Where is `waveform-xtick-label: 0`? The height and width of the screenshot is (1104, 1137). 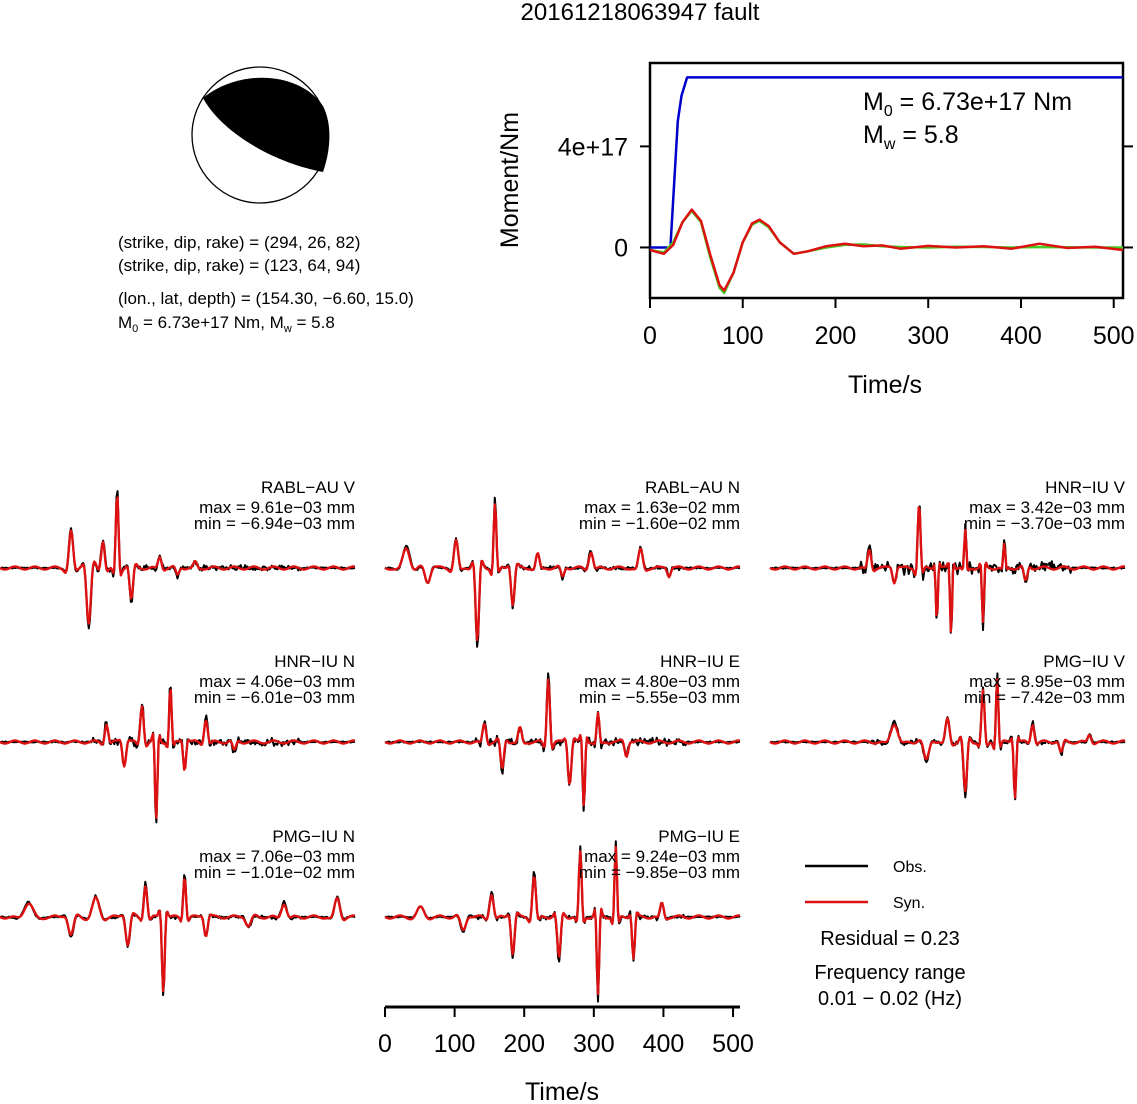
waveform-xtick-label: 0 is located at coordinates (385, 1044).